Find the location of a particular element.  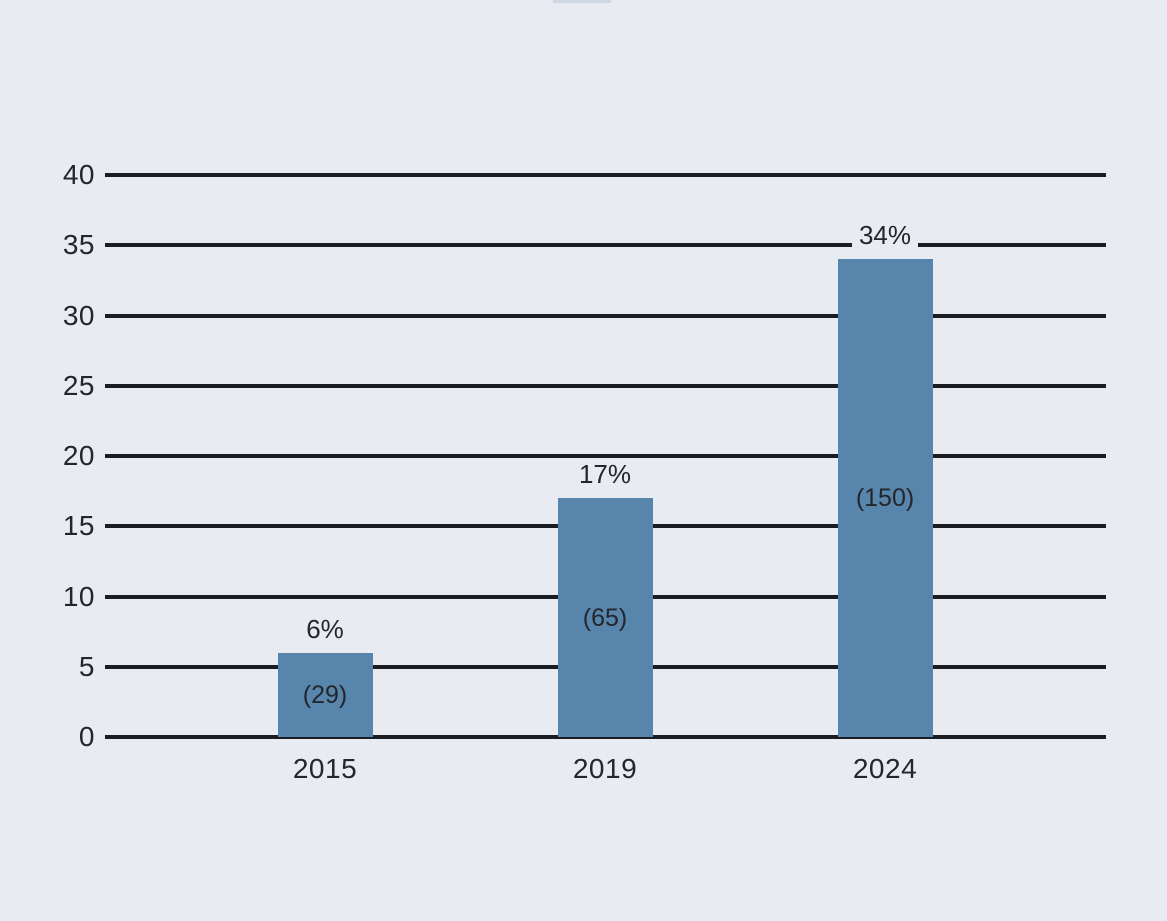

x-tick-label-2024: 2024 is located at coordinates (885, 768).